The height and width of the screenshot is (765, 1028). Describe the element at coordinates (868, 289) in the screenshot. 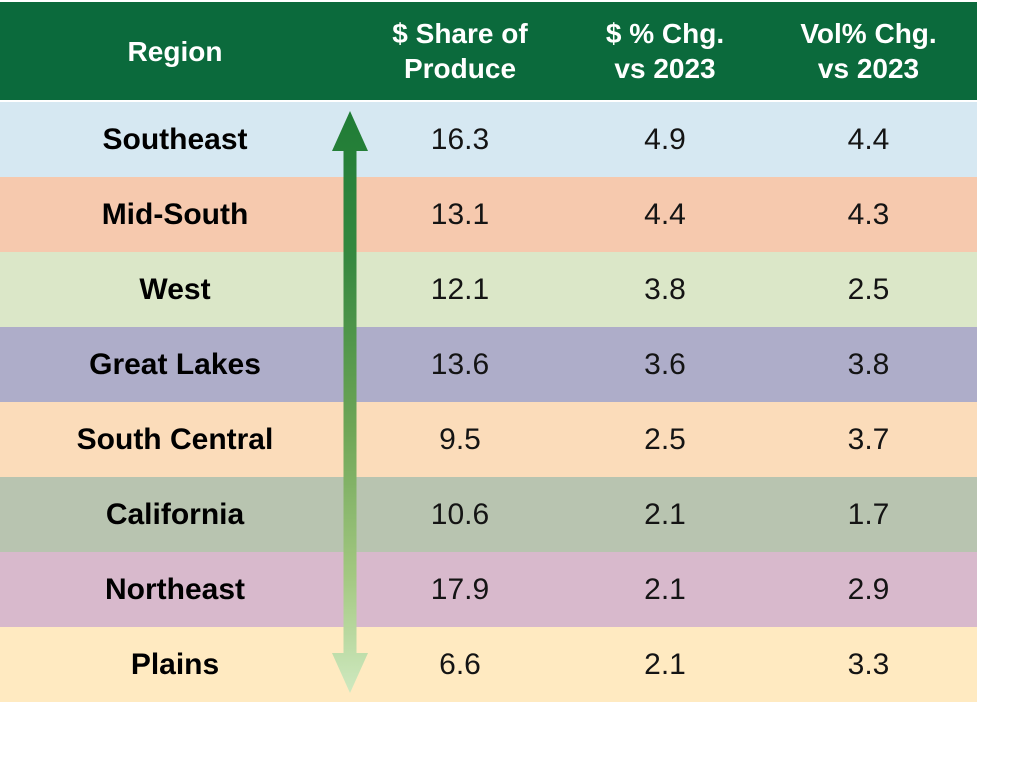

I see `vol-chg-cell: 2.5` at that location.